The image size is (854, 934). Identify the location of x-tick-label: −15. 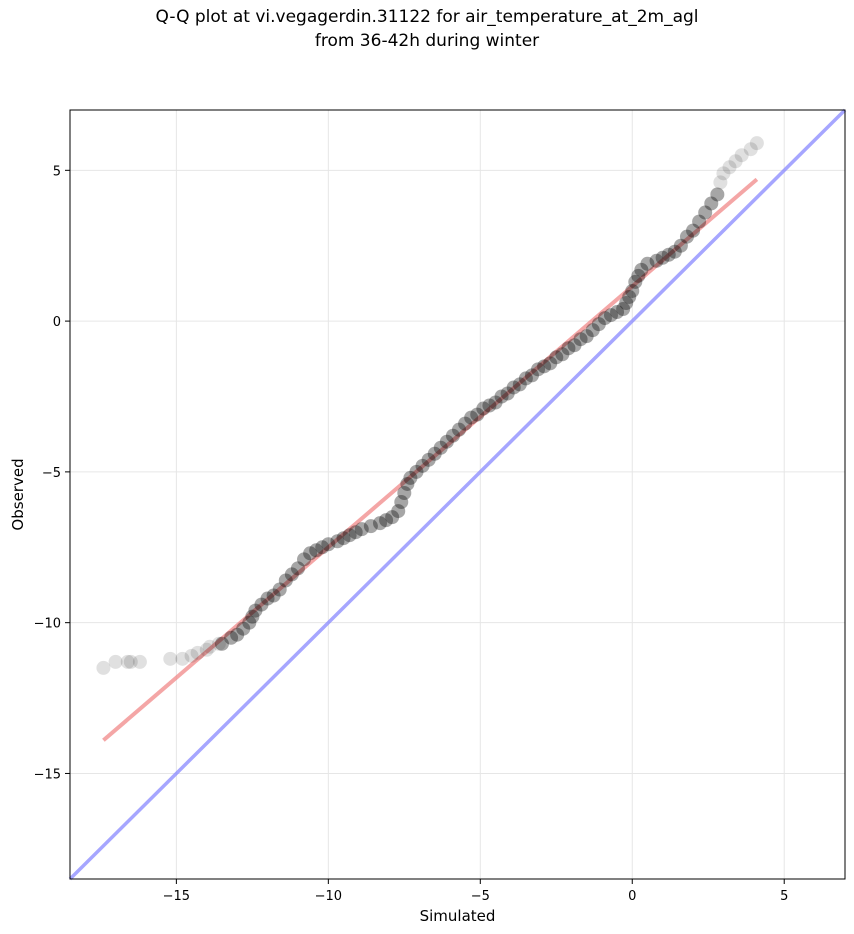
(176, 896).